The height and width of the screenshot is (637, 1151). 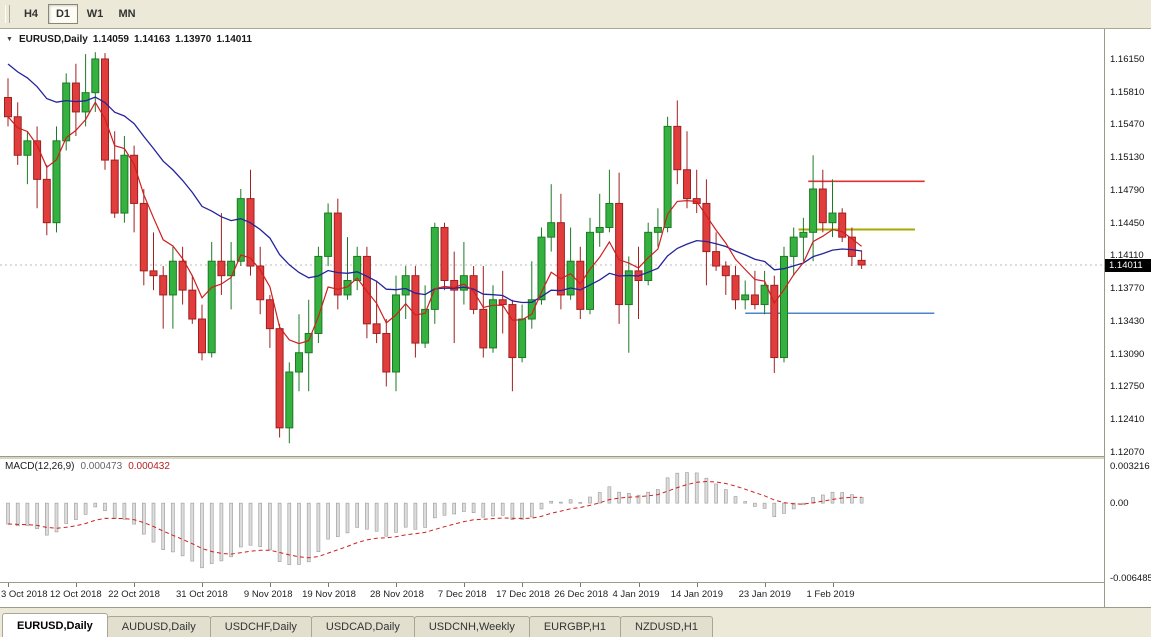 What do you see at coordinates (31, 14) in the screenshot?
I see `timeframe-h4-button: H4` at bounding box center [31, 14].